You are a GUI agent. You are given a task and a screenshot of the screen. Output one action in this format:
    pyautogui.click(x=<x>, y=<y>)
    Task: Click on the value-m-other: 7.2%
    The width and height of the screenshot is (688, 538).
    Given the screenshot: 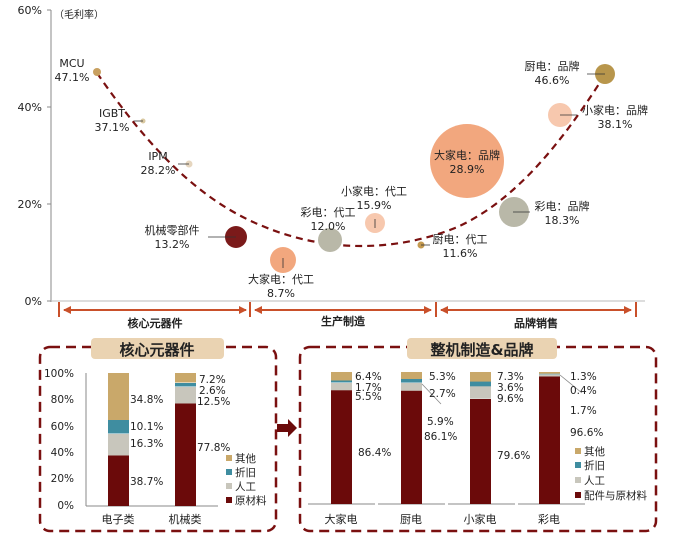 What is the action you would take?
    pyautogui.click(x=212, y=380)
    